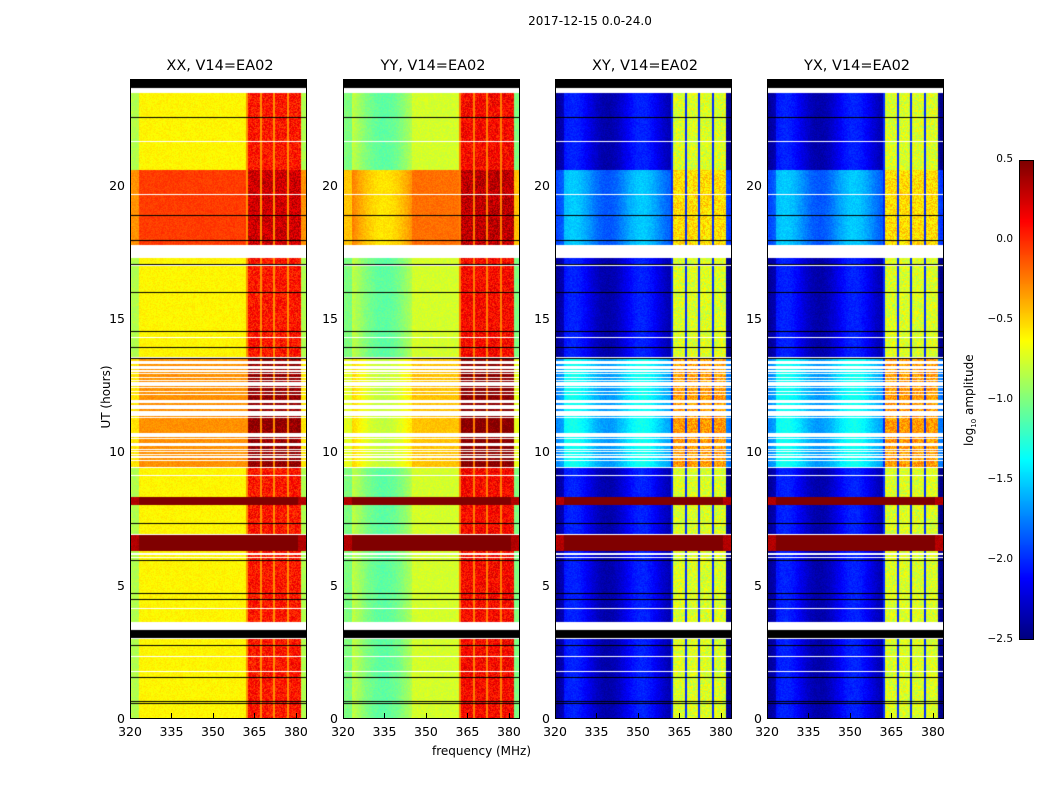 This screenshot has height=800, width=1050. I want to click on waterfall-image-xy, so click(643, 399).